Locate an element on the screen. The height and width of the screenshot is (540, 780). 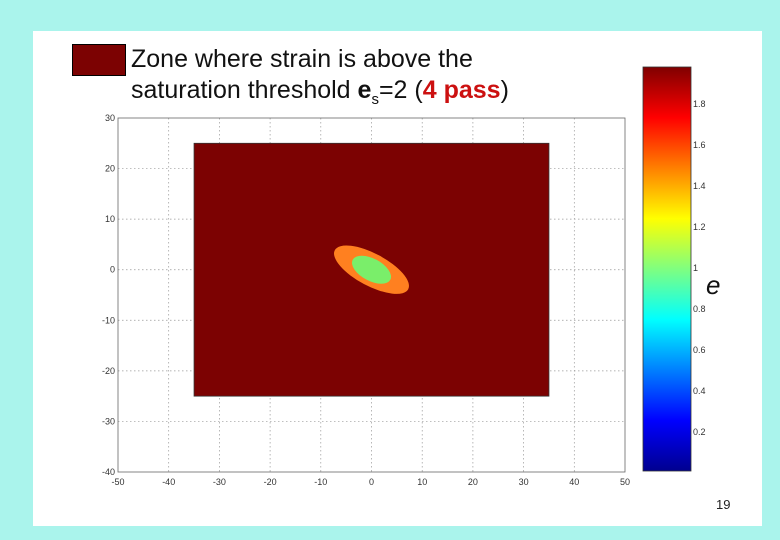
x-tick-label: -20 is located at coordinates (270, 482).